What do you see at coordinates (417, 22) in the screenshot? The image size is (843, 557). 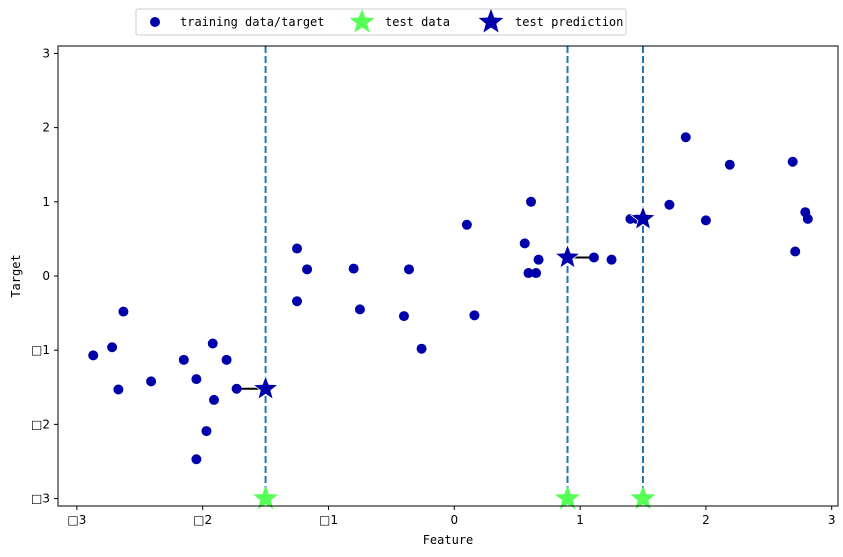 I see `legend-label-test-data: test data` at bounding box center [417, 22].